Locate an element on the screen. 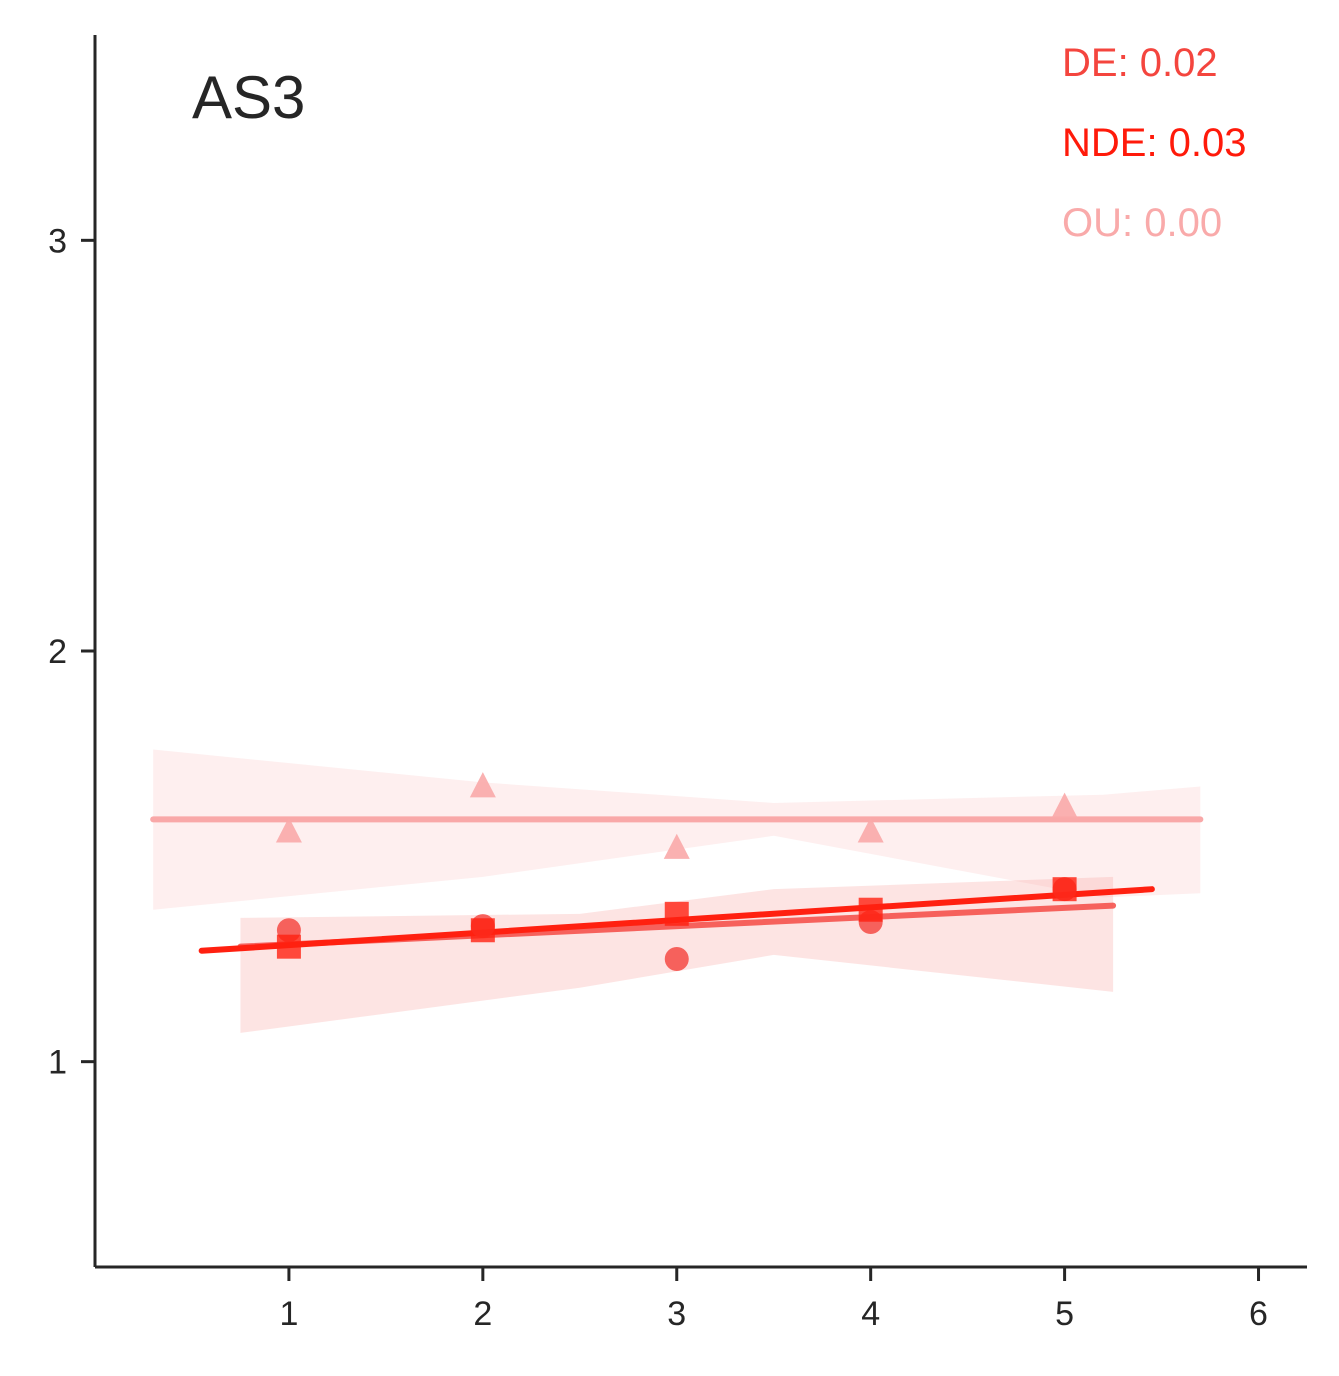 This screenshot has height=1376, width=1339. y-tick-label: 1 is located at coordinates (57, 1063).